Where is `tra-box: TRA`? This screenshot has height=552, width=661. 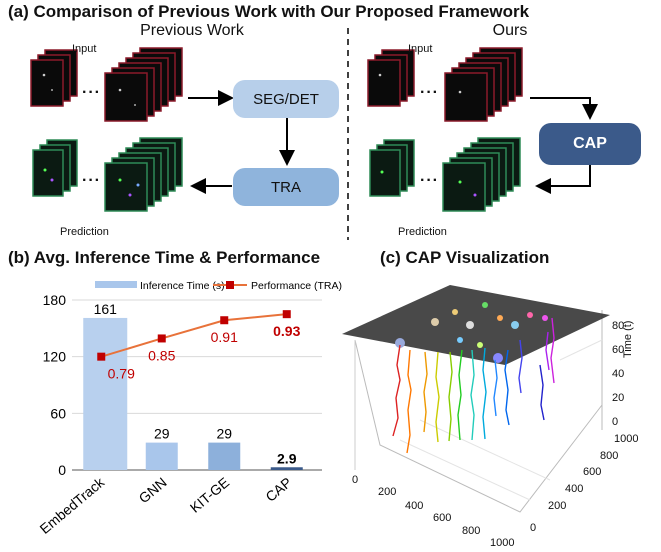
tra-box: TRA is located at coordinates (286, 187).